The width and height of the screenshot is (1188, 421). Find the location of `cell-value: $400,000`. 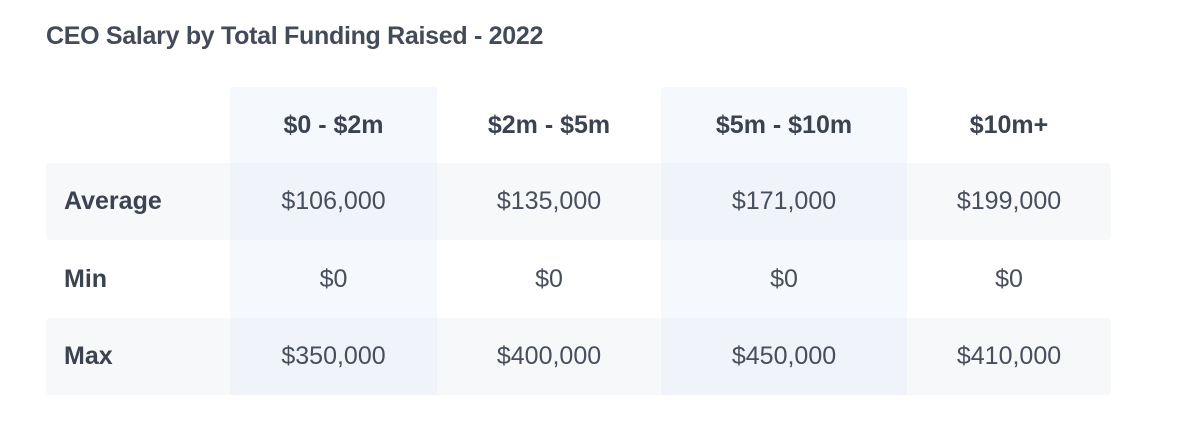

cell-value: $400,000 is located at coordinates (549, 356).